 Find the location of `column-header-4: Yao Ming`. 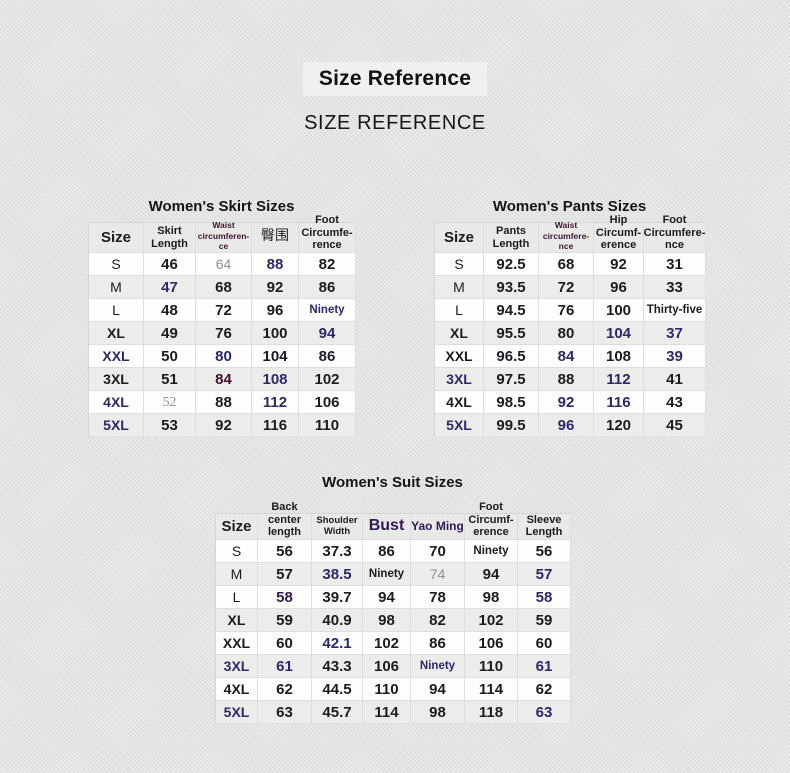

column-header-4: Yao Ming is located at coordinates (438, 527).